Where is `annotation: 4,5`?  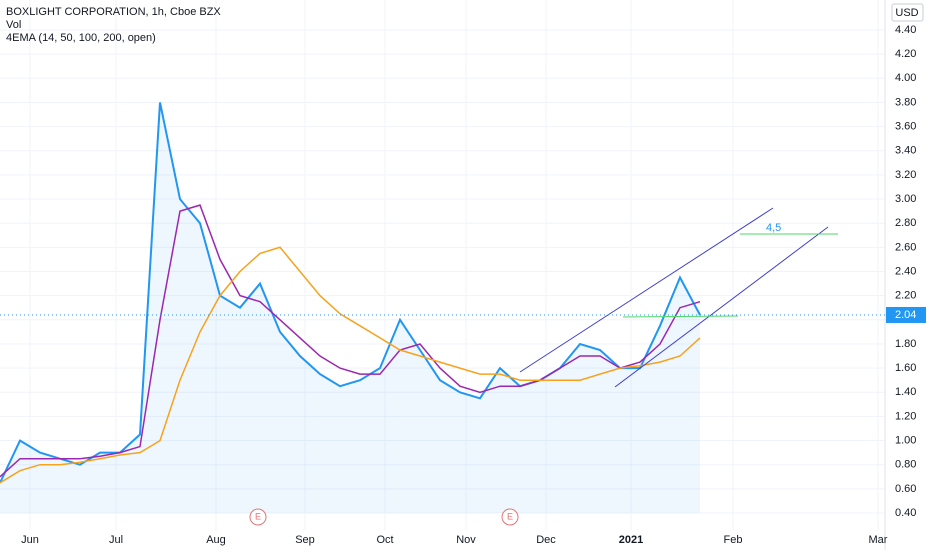 annotation: 4,5 is located at coordinates (773, 228).